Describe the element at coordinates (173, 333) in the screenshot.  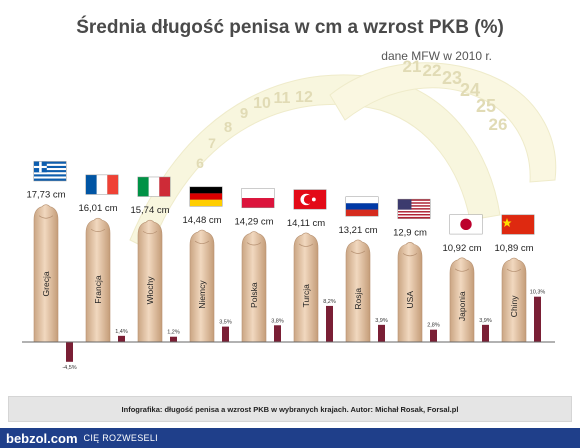
I see `gdp-label: 1,2%` at that location.